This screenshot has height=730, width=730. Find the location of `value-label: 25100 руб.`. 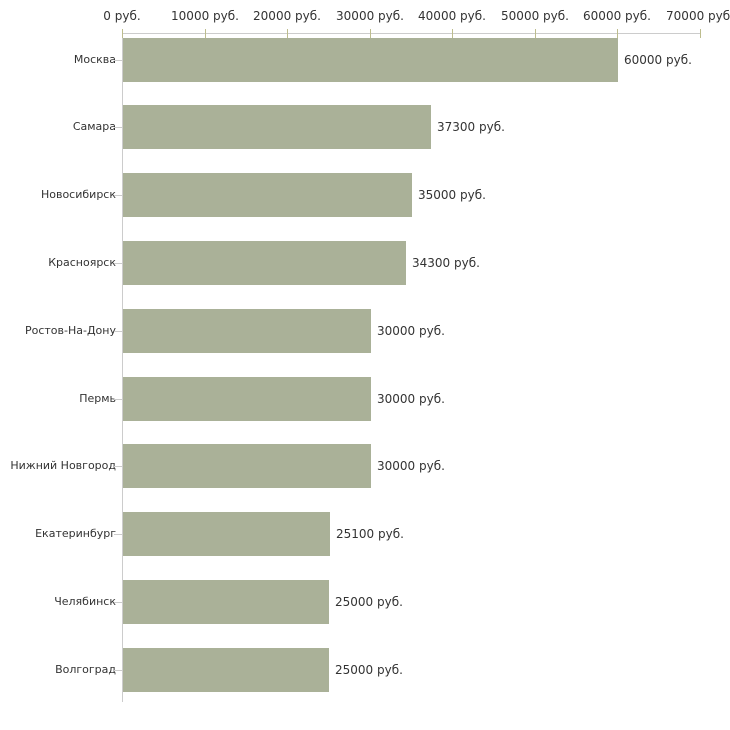

value-label: 25100 руб. is located at coordinates (370, 534).